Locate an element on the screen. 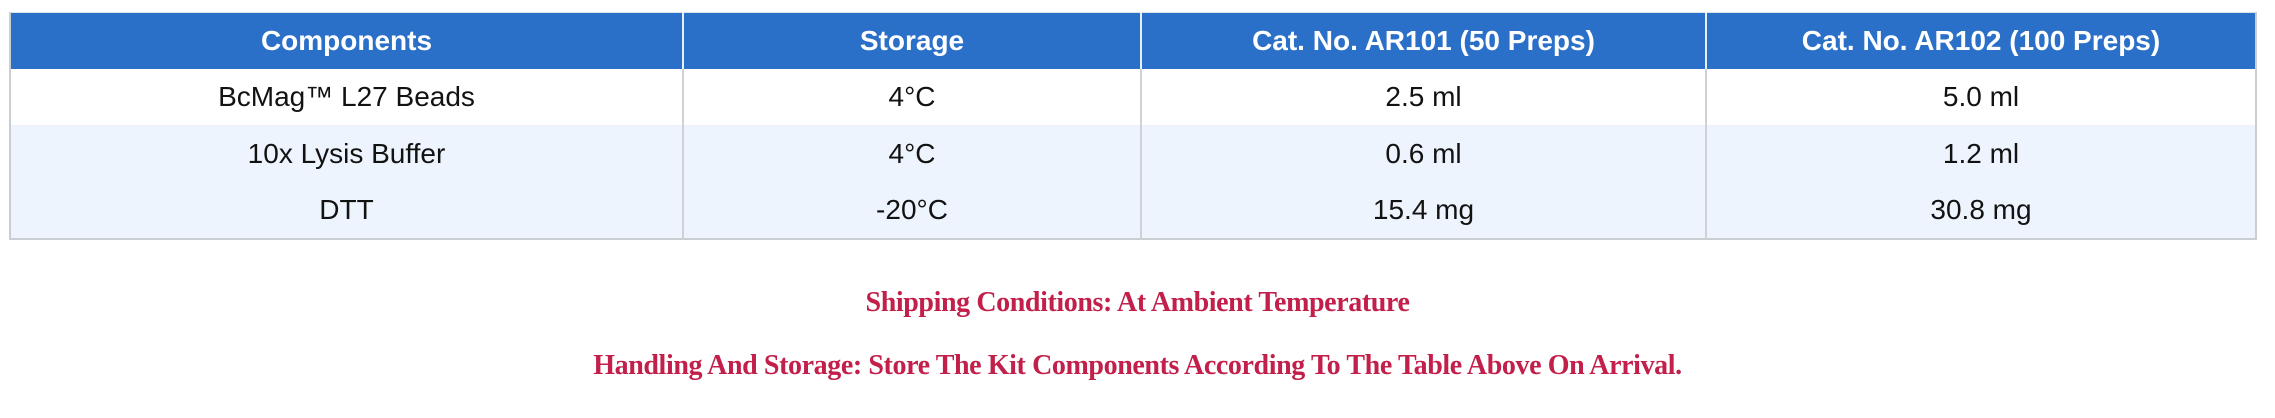  cell-ar101: 0.6 ml is located at coordinates (1424, 153).